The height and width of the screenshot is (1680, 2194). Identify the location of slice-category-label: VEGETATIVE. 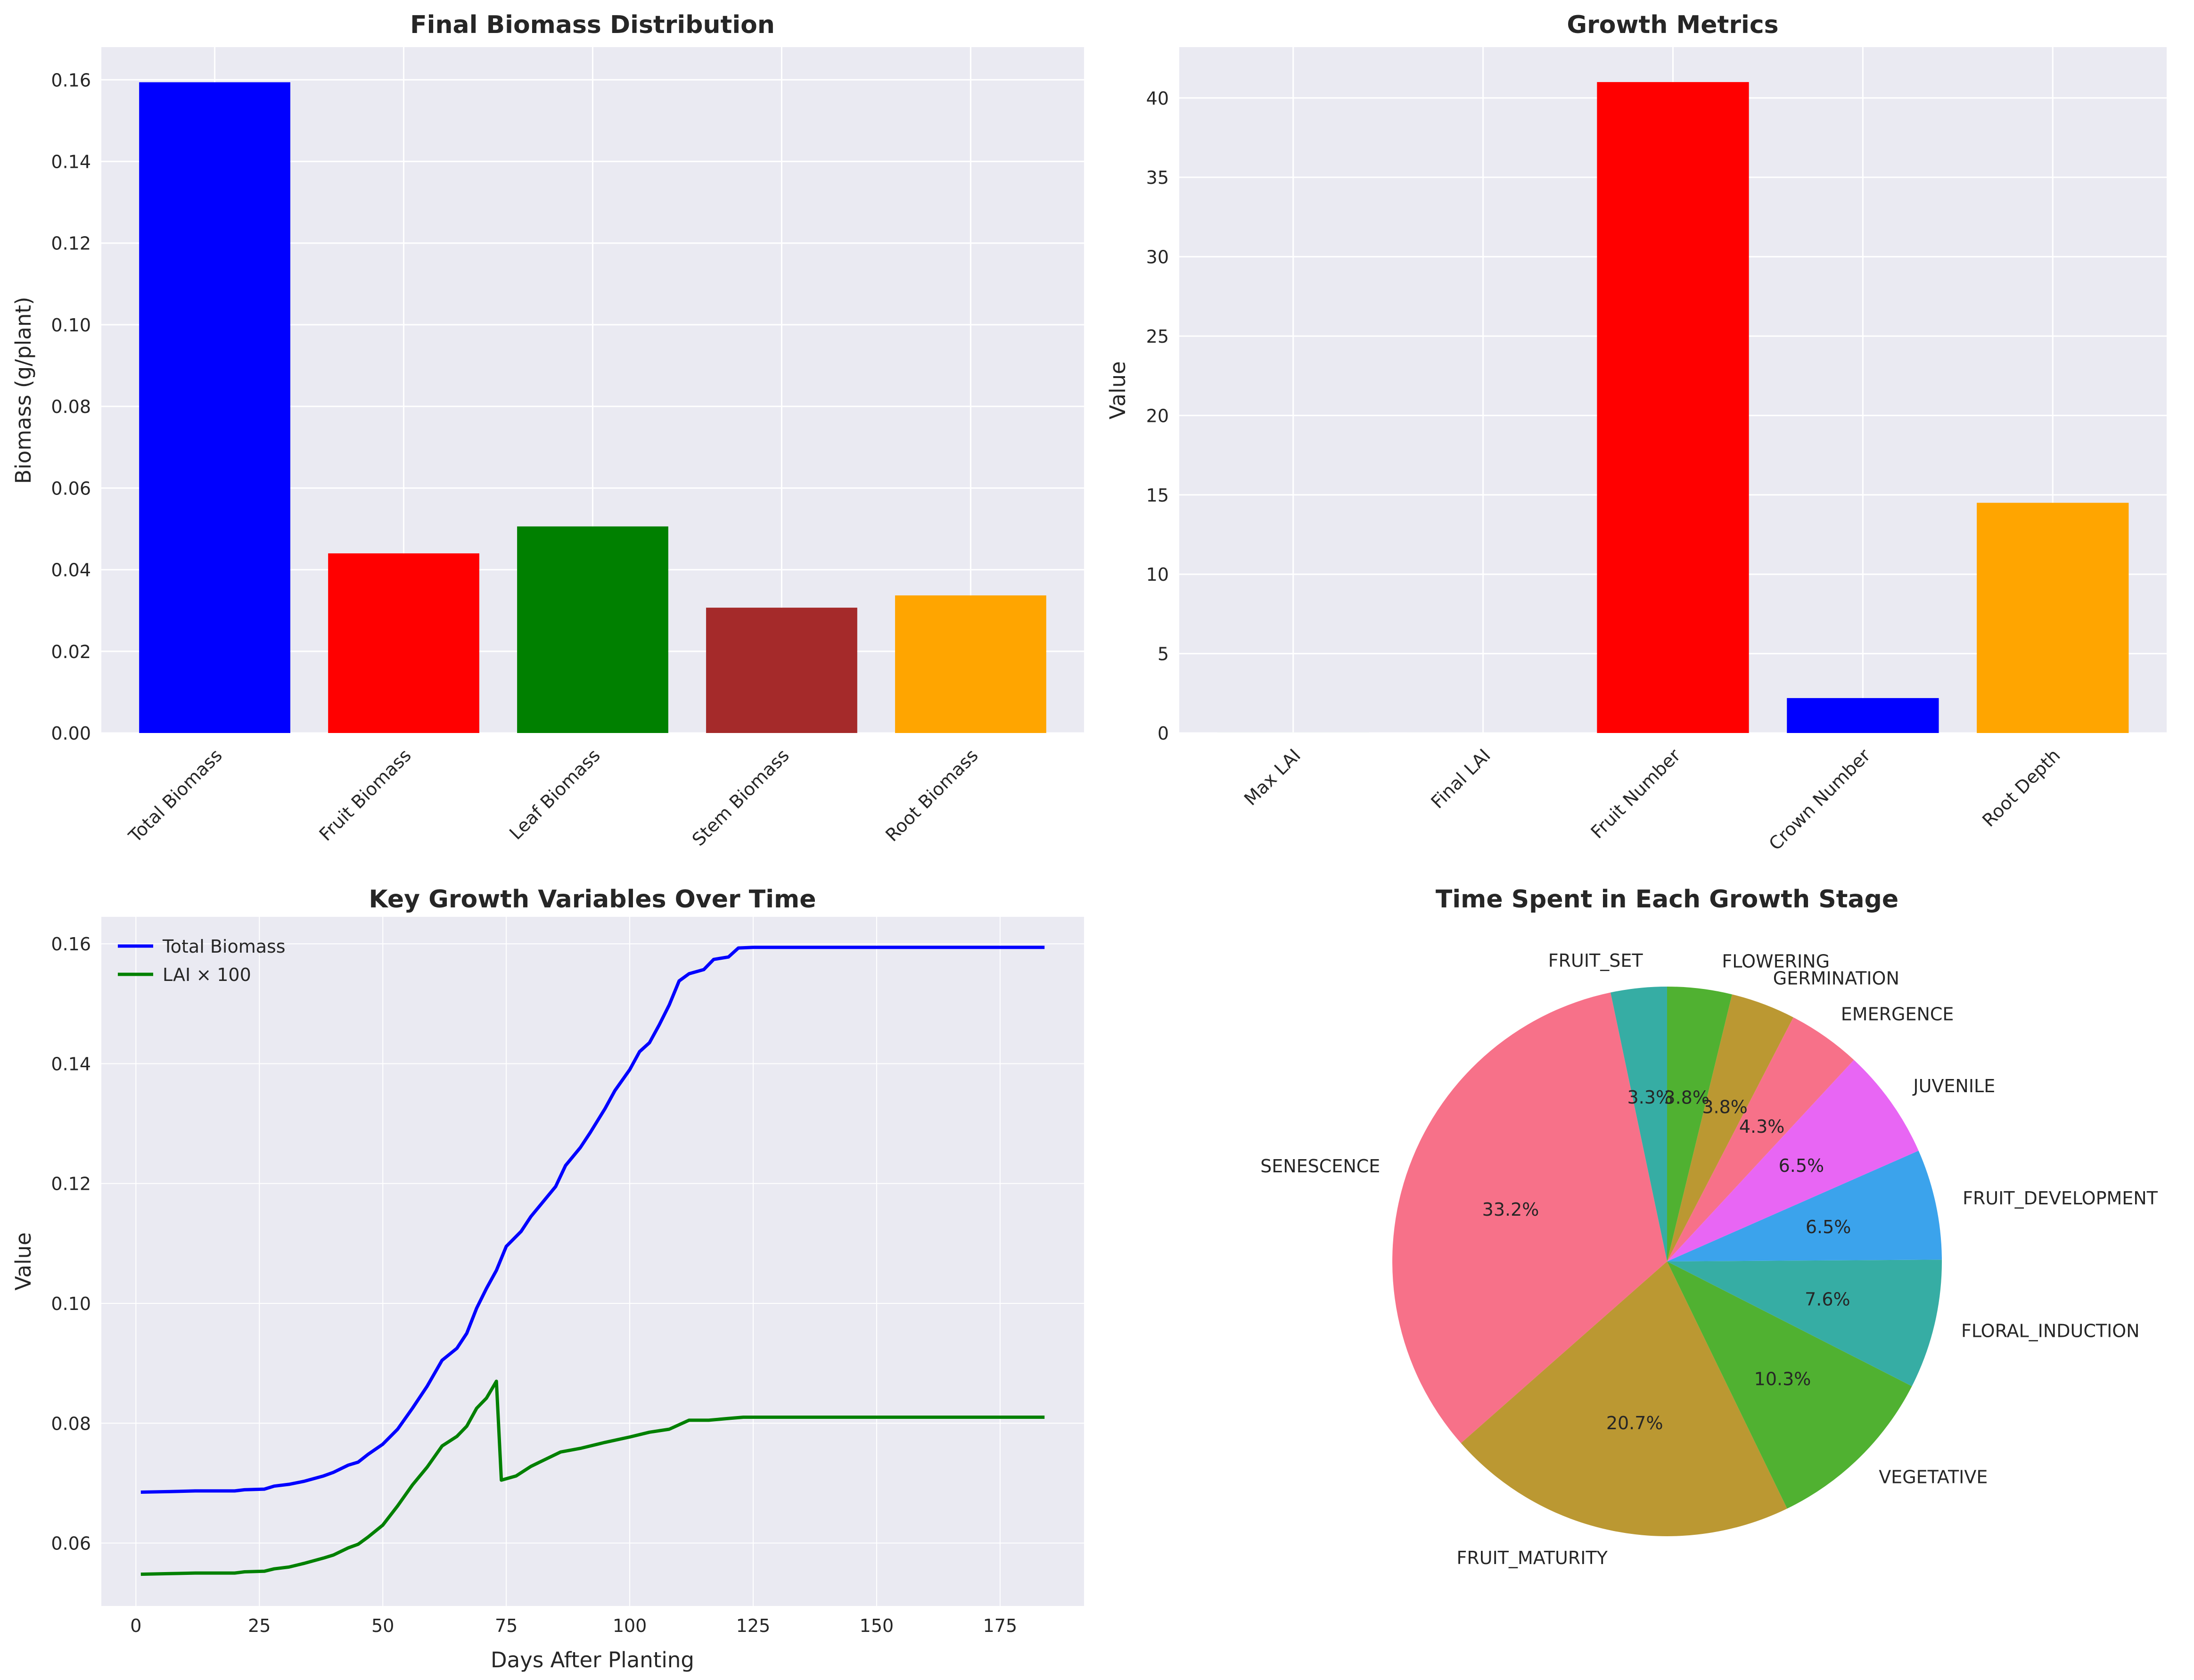
(1933, 1477).